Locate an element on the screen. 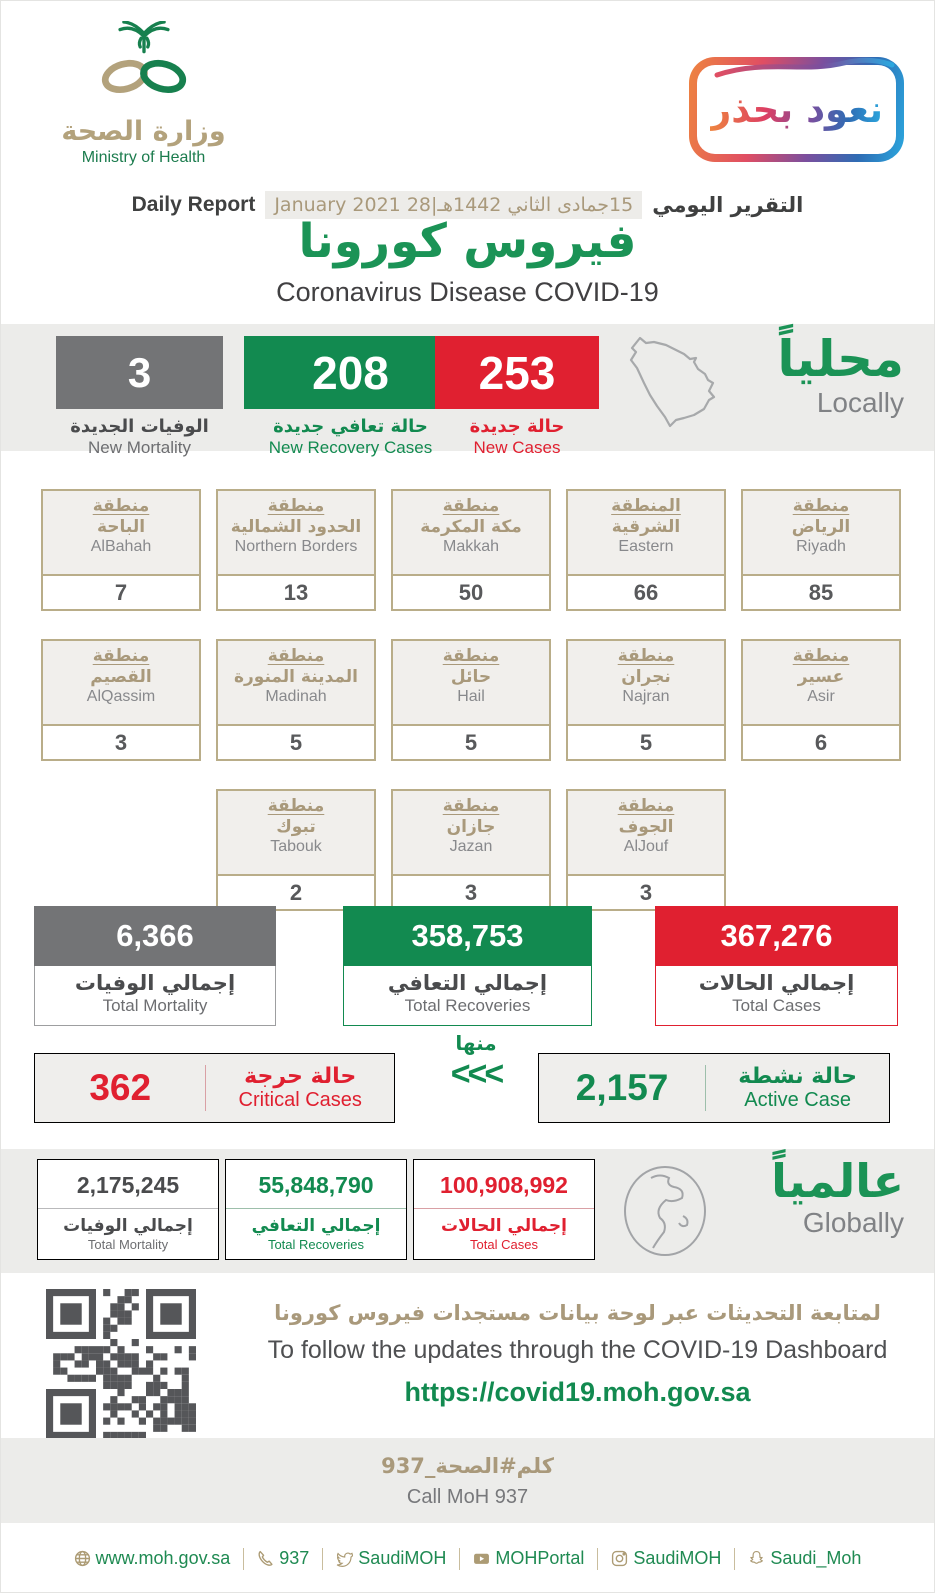  region-name-en: AlQassim is located at coordinates (121, 696).